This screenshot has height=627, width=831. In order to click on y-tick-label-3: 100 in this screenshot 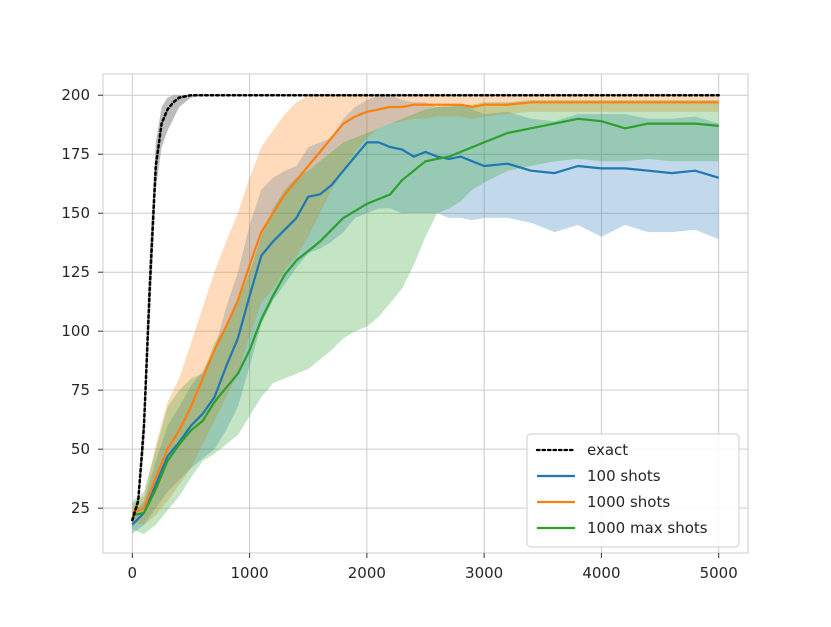, I will do `click(75, 331)`.